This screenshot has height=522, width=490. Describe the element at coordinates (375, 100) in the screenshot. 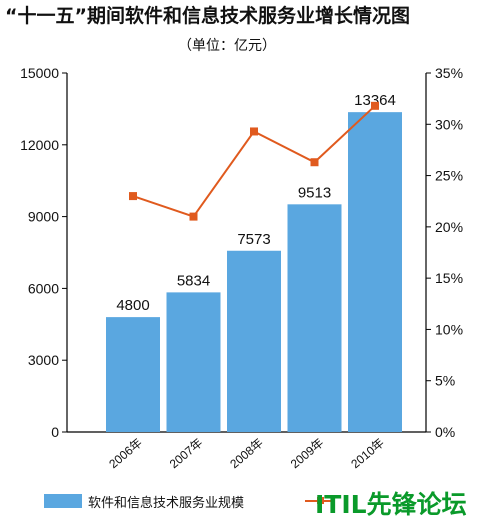

I see `bar-value-label: 13364` at that location.